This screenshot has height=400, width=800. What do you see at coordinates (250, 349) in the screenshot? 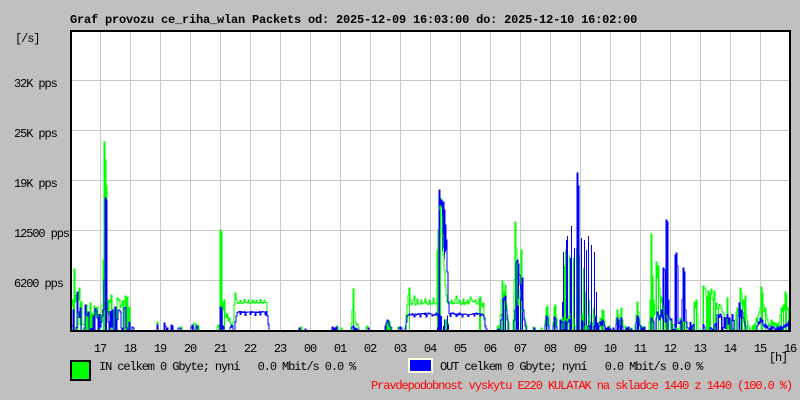
I see `svg-text: 22` at bounding box center [250, 349].